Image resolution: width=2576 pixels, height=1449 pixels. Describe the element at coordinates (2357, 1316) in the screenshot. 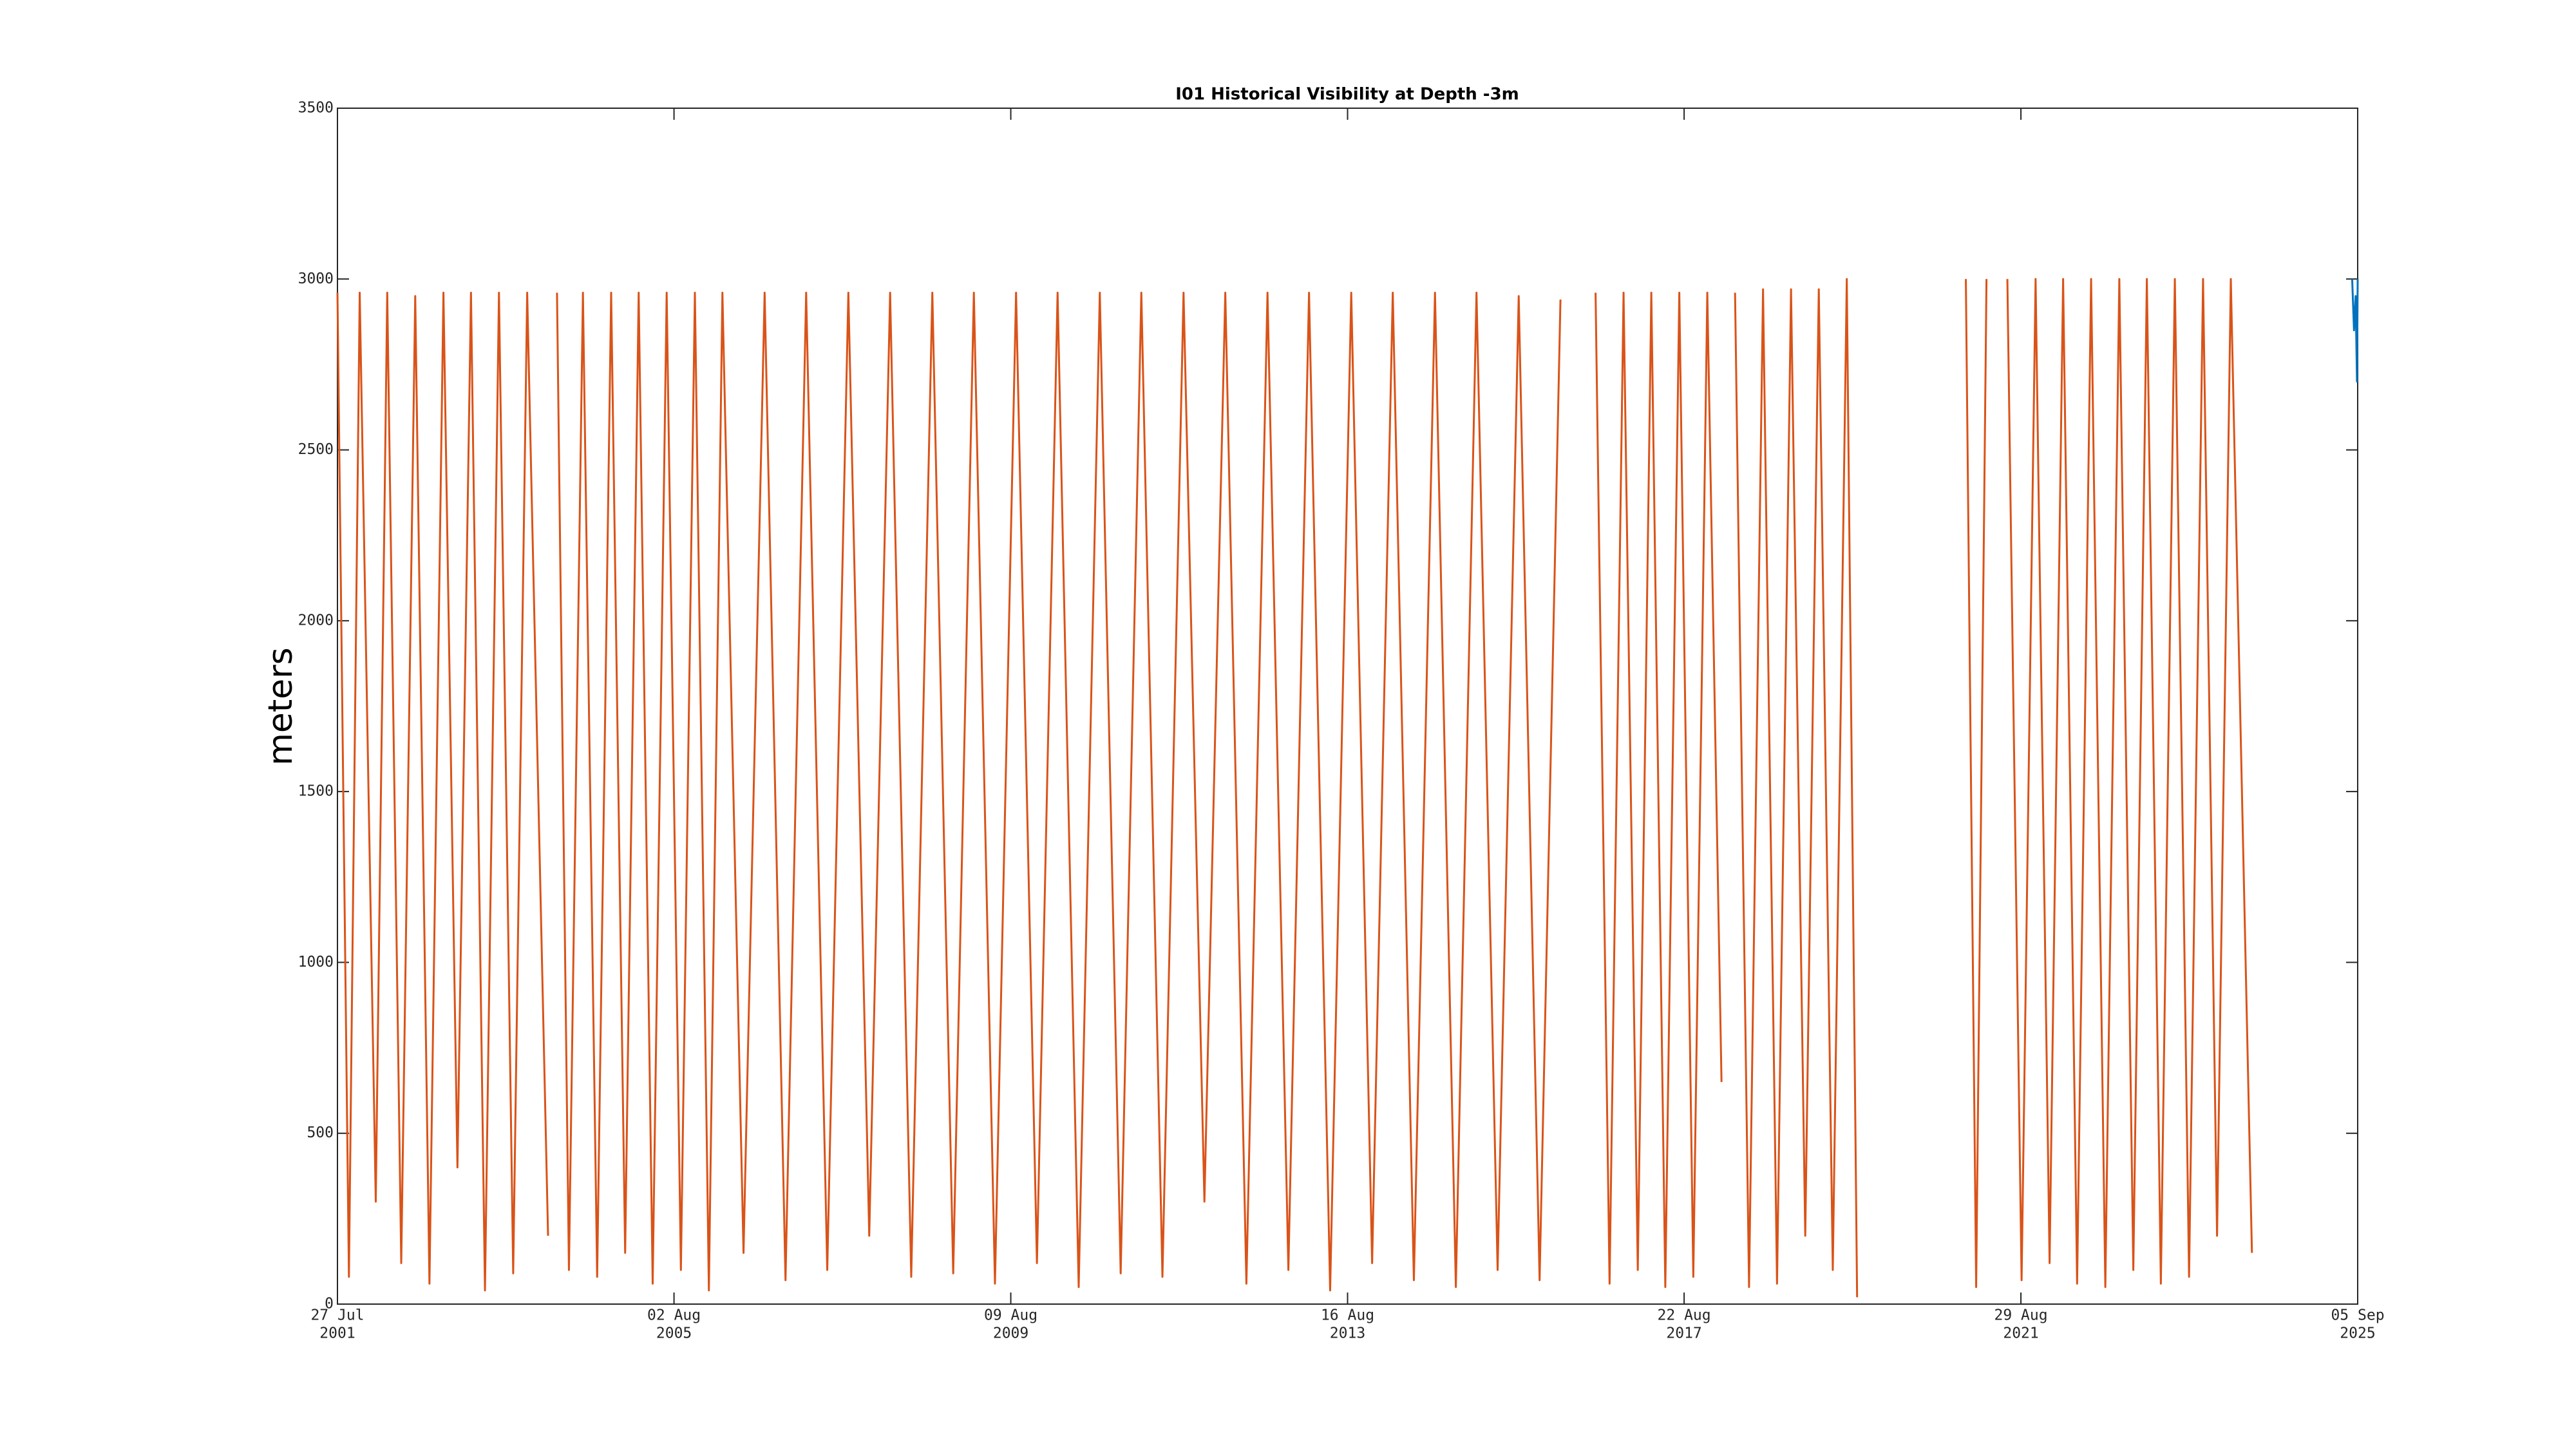

I see `x-tick-label: 05 Sep` at that location.